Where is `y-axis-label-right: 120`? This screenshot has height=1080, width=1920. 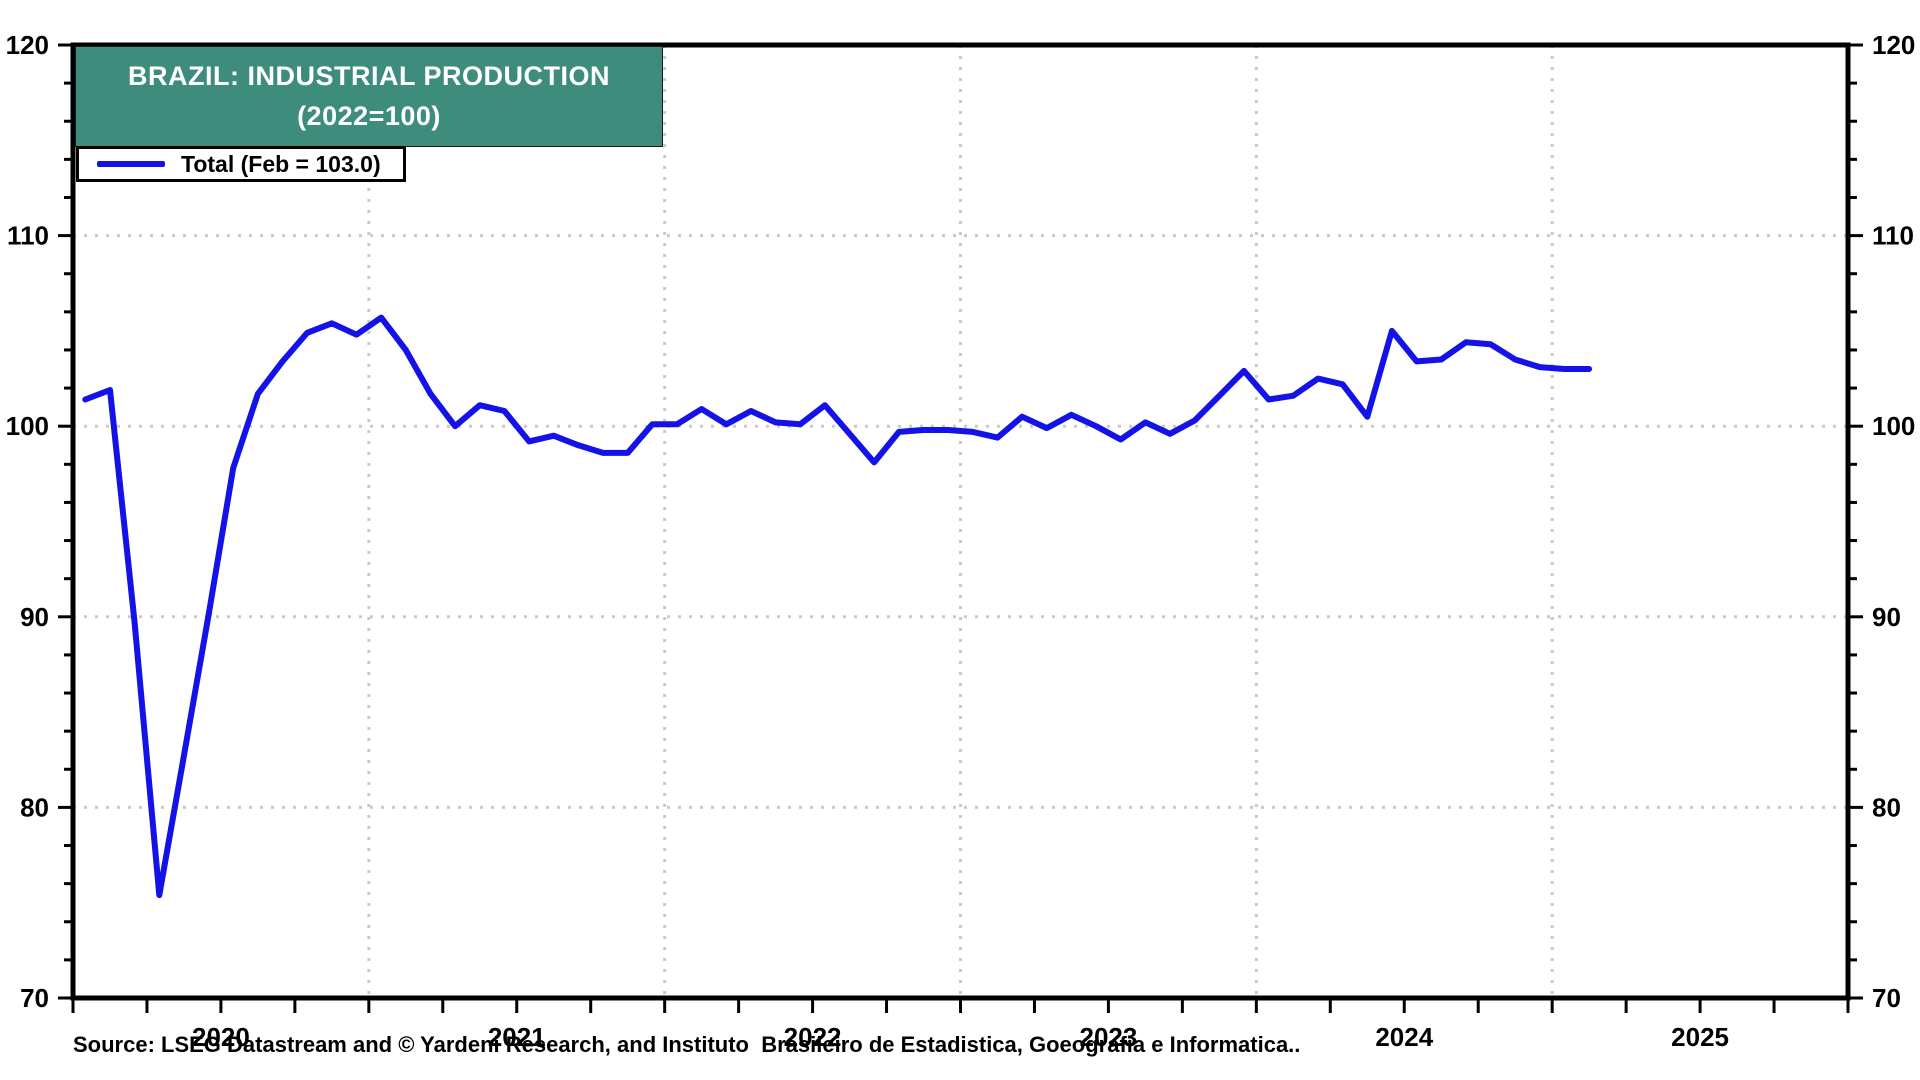
y-axis-label-right: 120 is located at coordinates (1893, 45).